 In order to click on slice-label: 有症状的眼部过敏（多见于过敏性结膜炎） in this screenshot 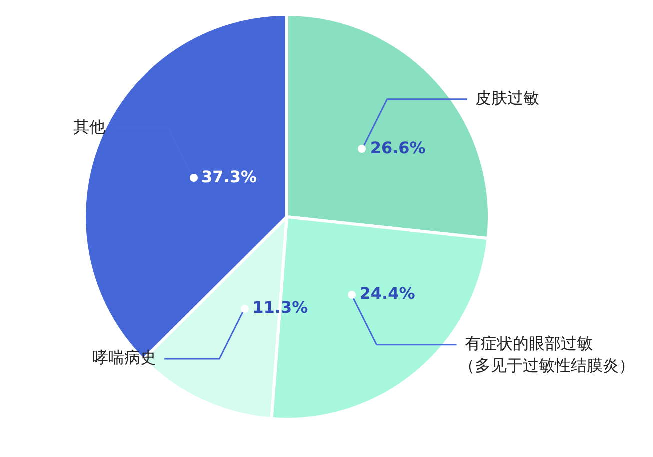, I will do `click(546, 354)`.